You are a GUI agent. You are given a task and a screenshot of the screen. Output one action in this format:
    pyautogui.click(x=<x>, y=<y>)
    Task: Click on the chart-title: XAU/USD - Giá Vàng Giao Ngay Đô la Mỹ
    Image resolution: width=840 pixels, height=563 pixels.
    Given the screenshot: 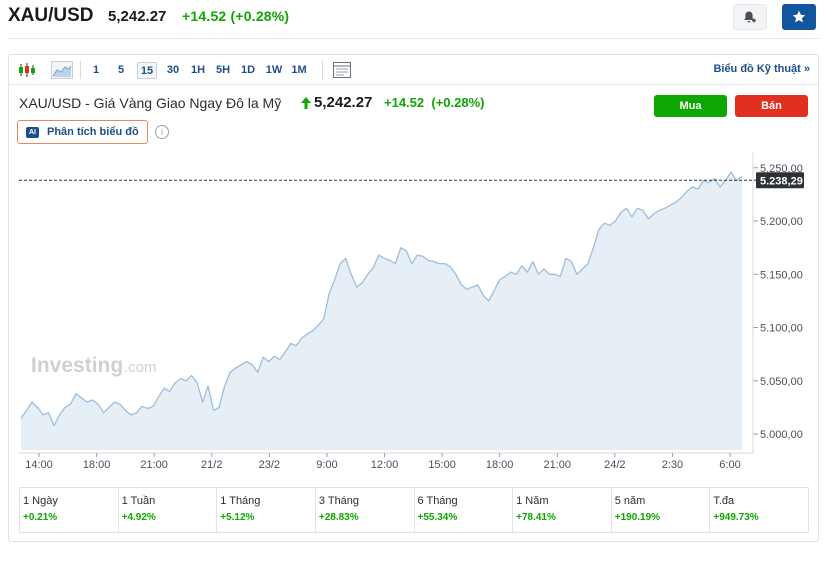 What is the action you would take?
    pyautogui.click(x=150, y=103)
    